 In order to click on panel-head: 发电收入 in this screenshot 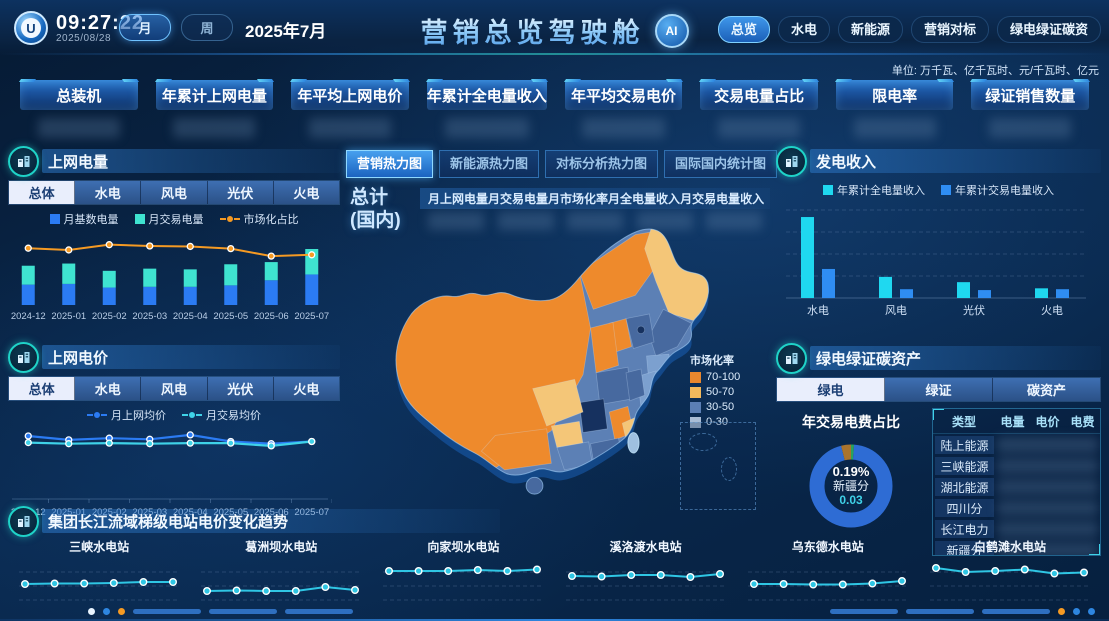, I will do `click(938, 161)`.